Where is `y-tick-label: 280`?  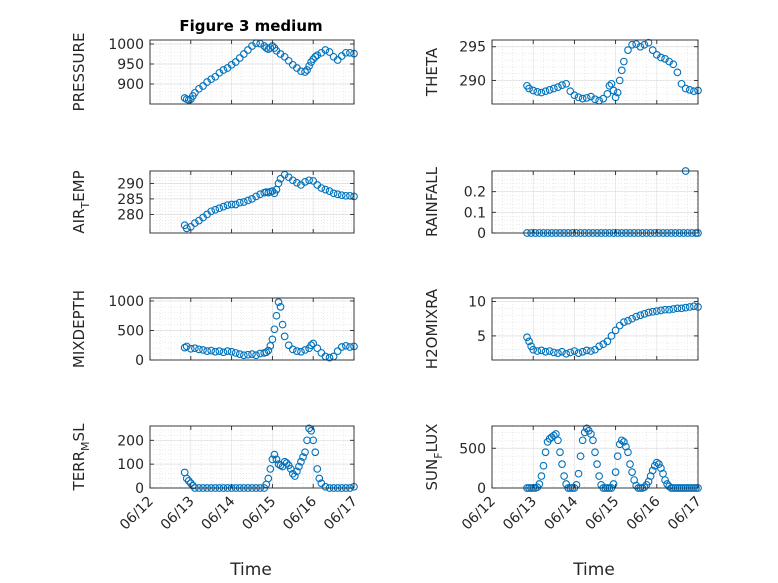 y-tick-label: 280 is located at coordinates (130, 215).